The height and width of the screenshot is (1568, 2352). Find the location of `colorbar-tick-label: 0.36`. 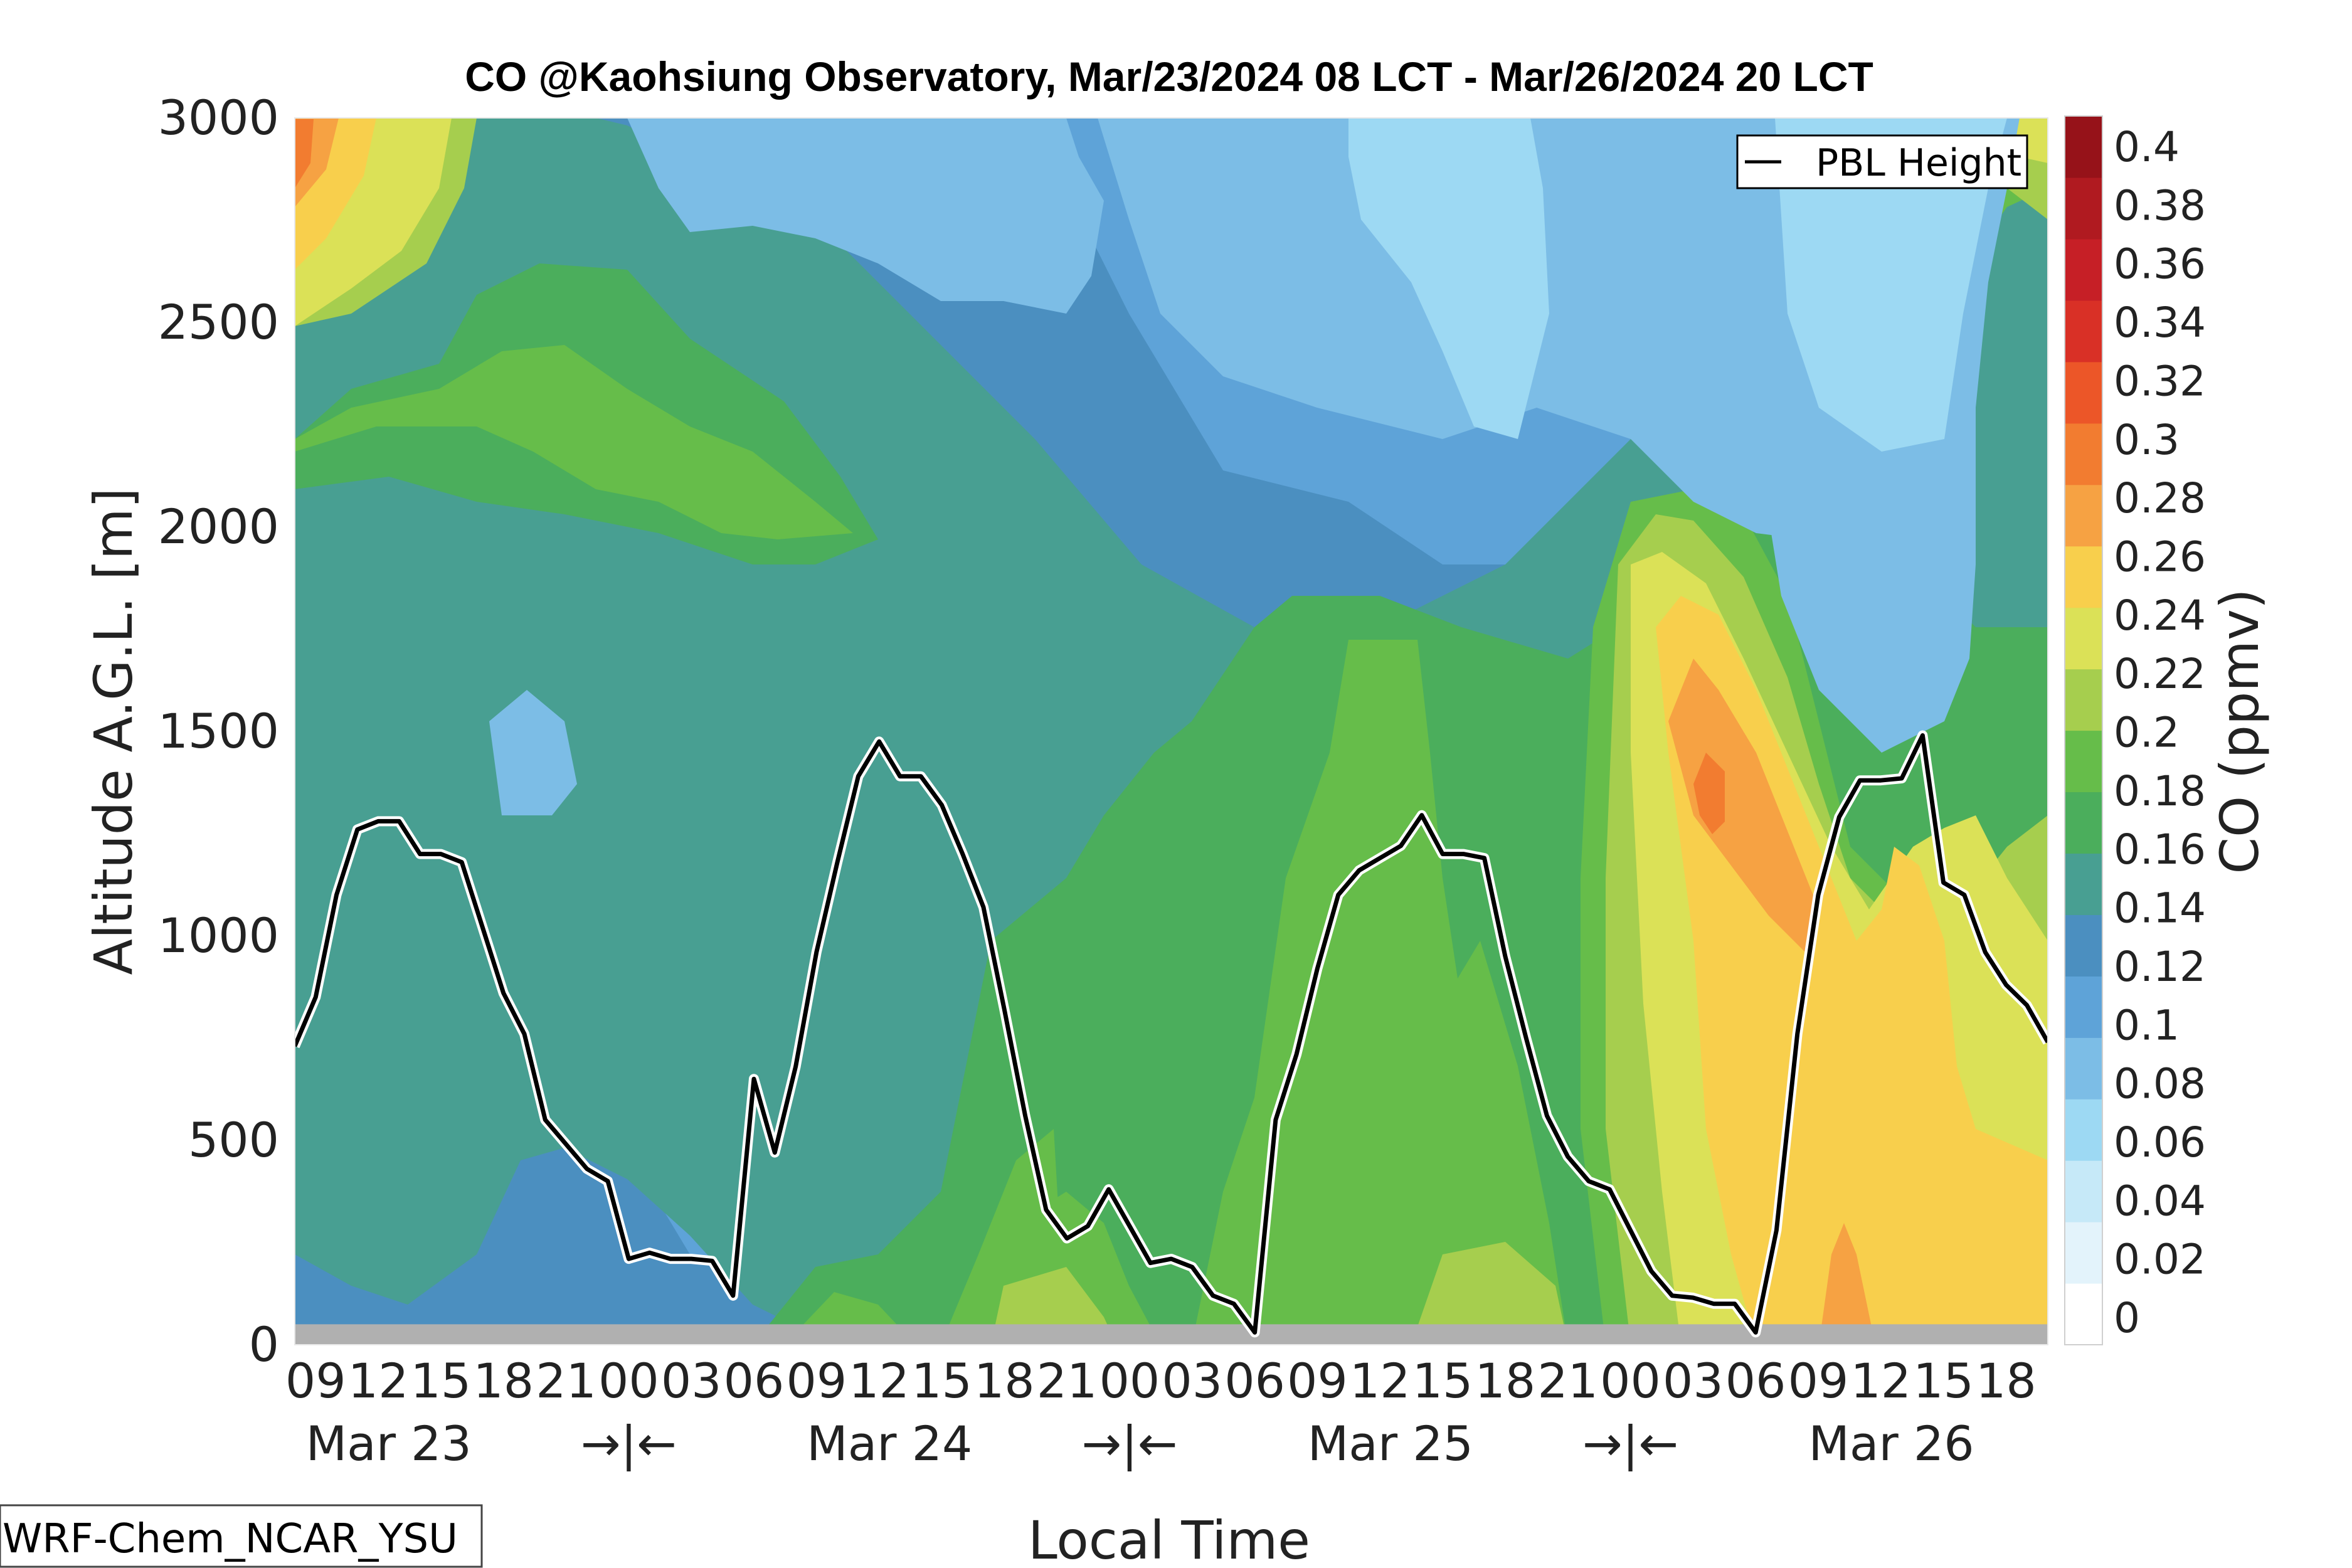

colorbar-tick-label: 0.36 is located at coordinates (2160, 264).